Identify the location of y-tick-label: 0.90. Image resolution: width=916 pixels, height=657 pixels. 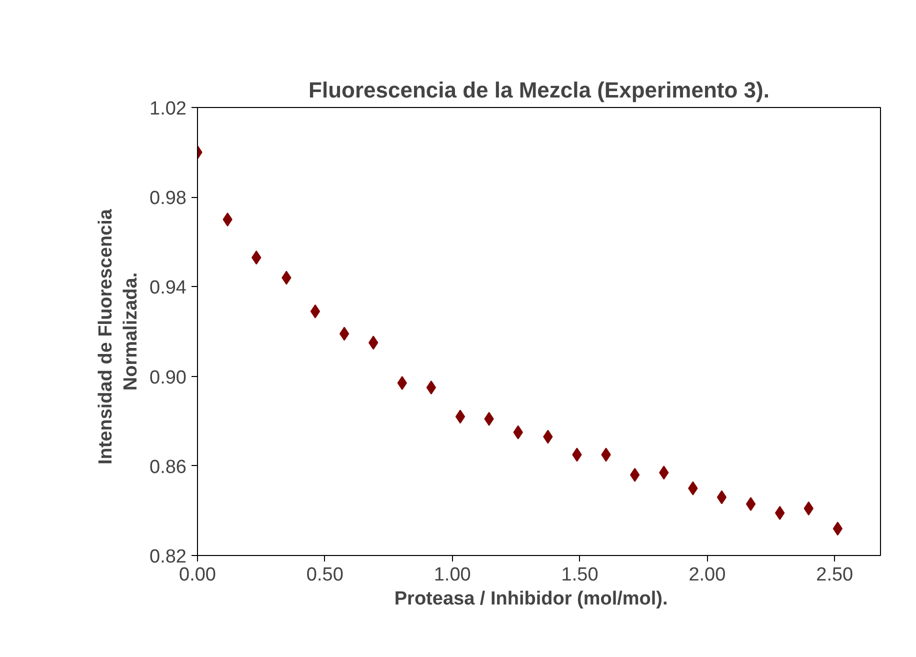
(168, 377).